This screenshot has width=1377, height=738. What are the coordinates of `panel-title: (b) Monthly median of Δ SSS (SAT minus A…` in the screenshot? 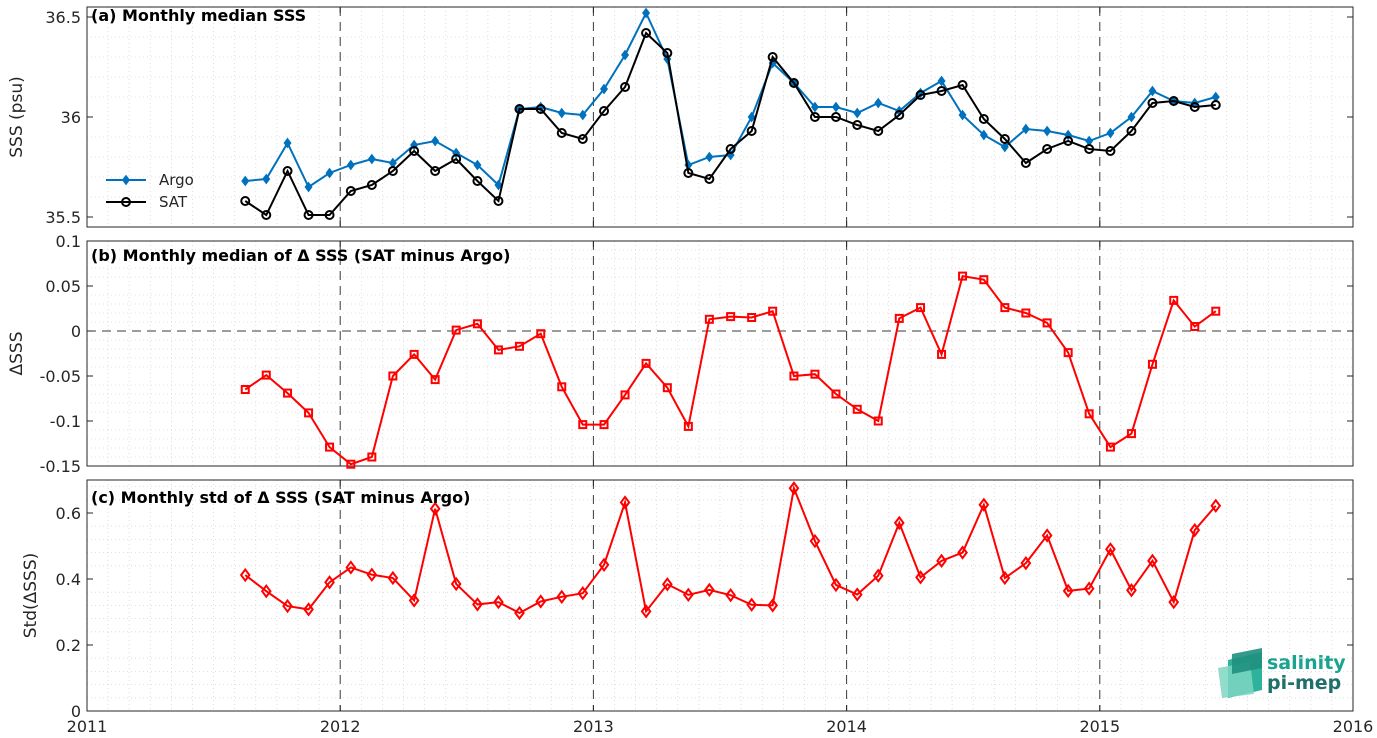 It's located at (300, 255).